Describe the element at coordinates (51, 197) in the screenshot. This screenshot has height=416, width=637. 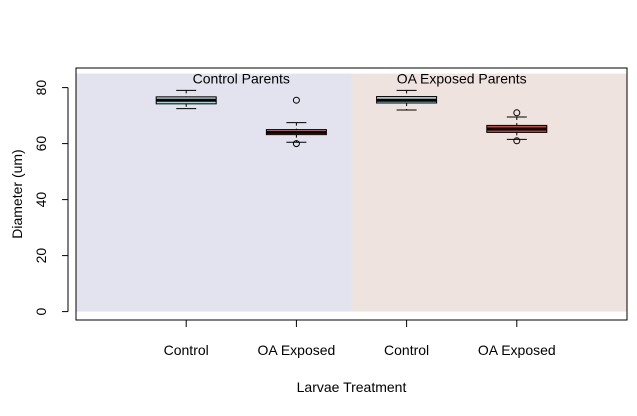
I see `y-axis: 0 20 40 60 80` at that location.